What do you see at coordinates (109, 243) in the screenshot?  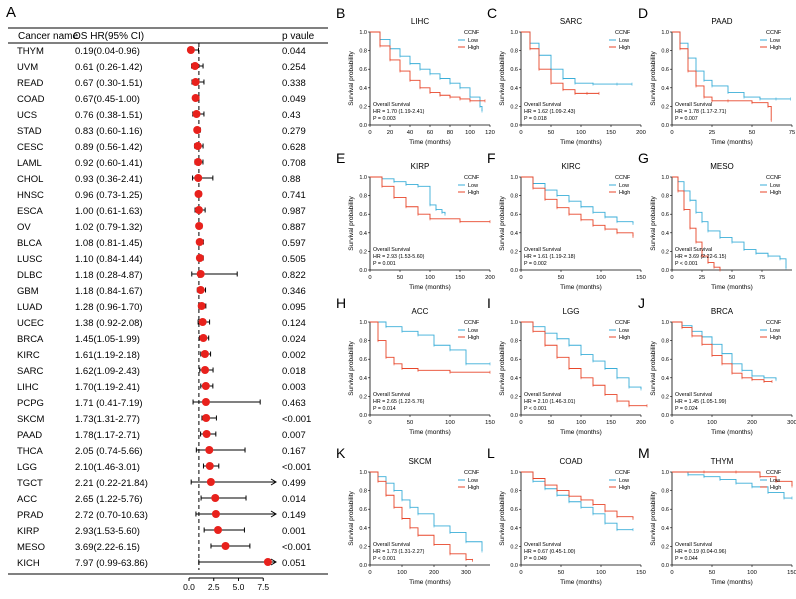 I see `row-hr-ci: 1.08 (0.81-1.45)` at bounding box center [109, 243].